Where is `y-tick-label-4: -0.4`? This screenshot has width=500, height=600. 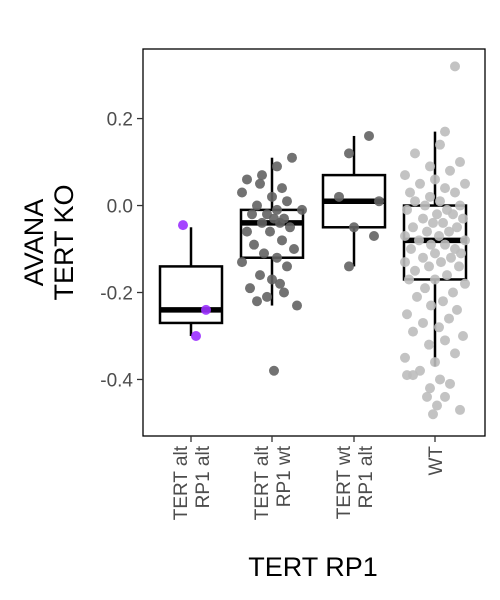 y-tick-label-4: -0.4 is located at coordinates (116, 380).